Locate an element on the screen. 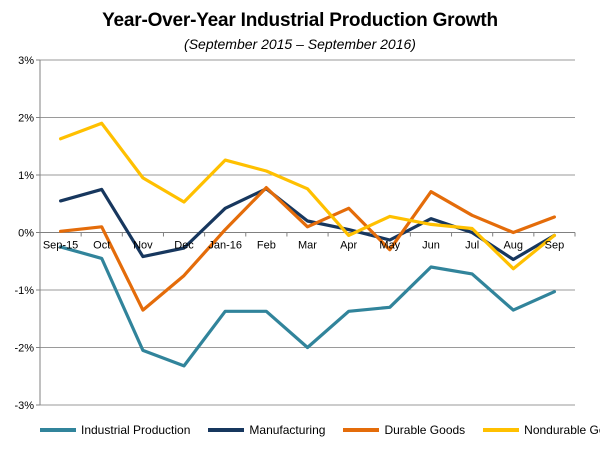 This screenshot has width=600, height=450. y-tick-label: 3% is located at coordinates (26, 61).